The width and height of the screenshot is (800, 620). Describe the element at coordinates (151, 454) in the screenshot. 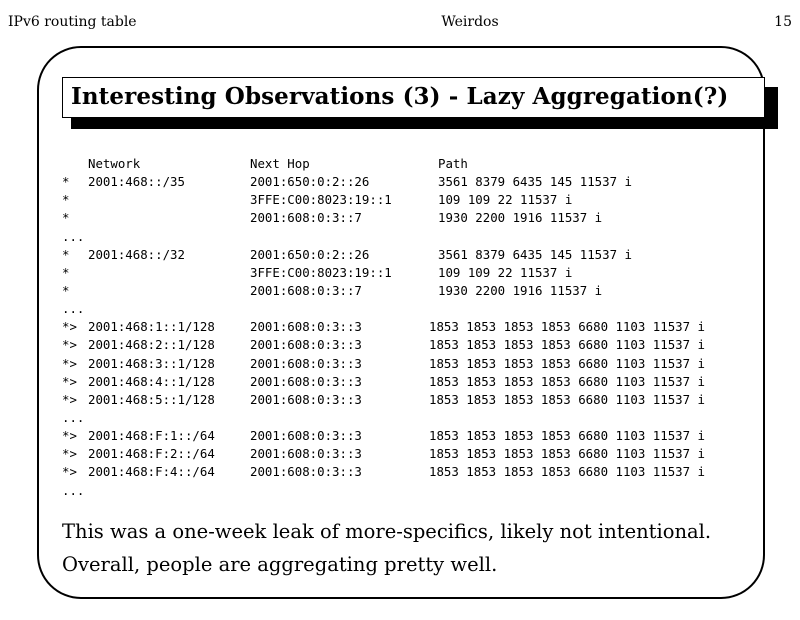

I see `network-cell: 2001:468:F:2::/64` at that location.